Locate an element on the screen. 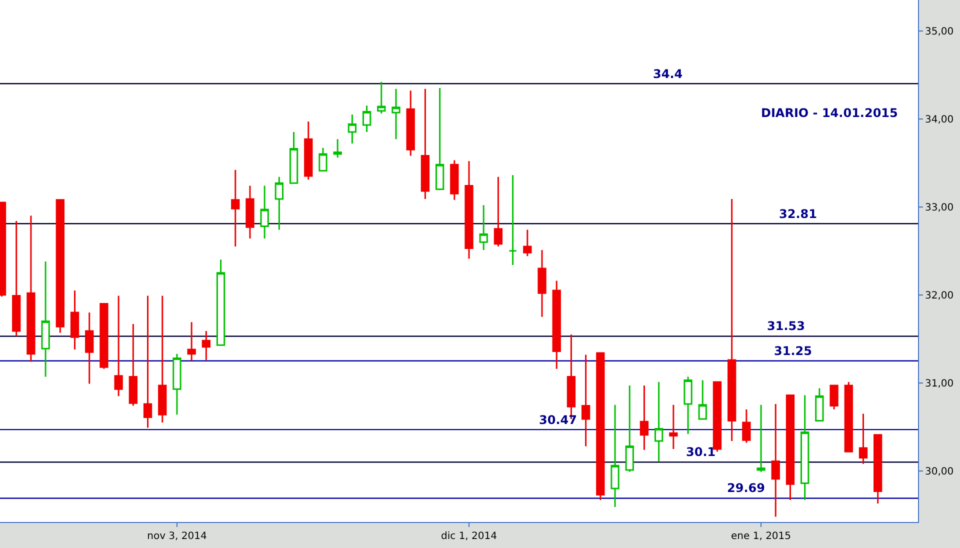 The height and width of the screenshot is (548, 960). y-tick-label: 34,00 is located at coordinates (939, 120).